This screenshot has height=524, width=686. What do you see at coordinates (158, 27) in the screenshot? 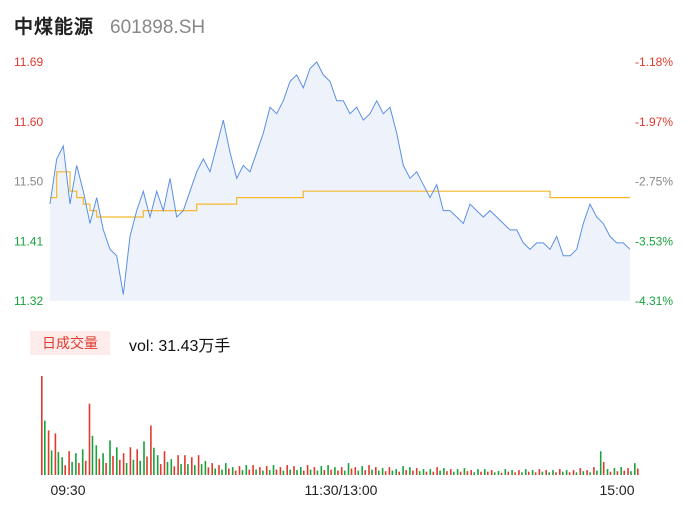
I see `stock-code: 601898.SH` at bounding box center [158, 27].